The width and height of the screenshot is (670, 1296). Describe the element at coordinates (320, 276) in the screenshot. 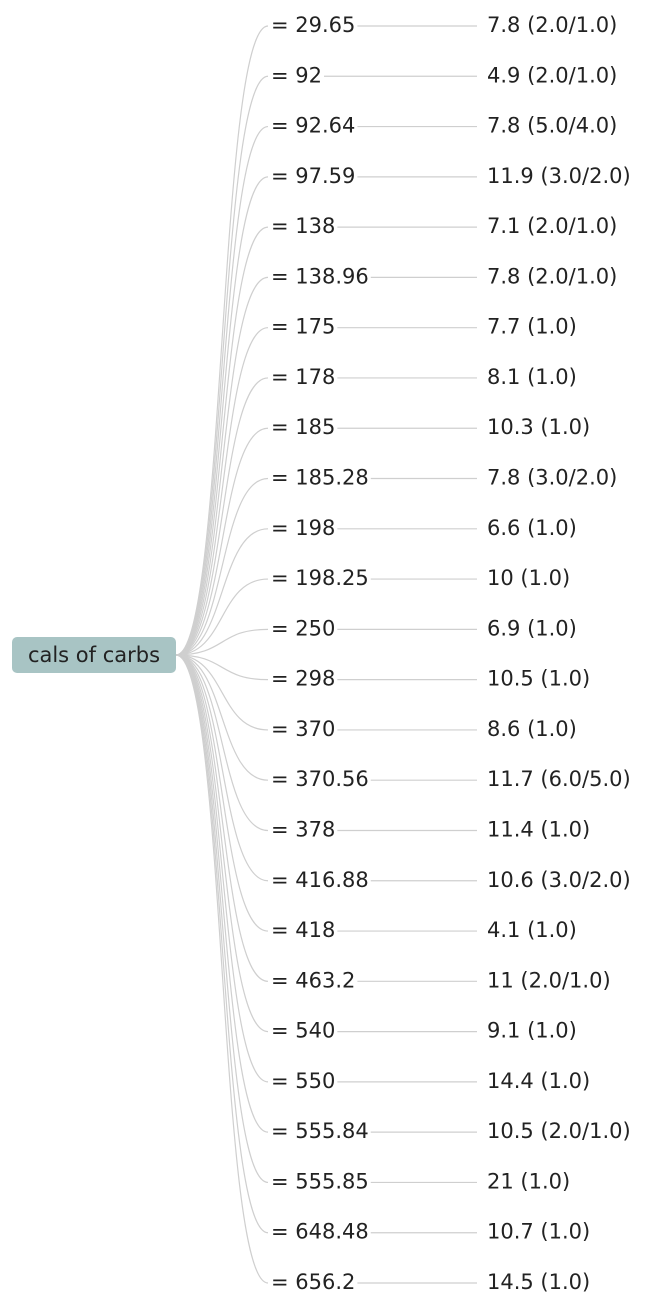

I see `branch-condition: = 138.96` at that location.